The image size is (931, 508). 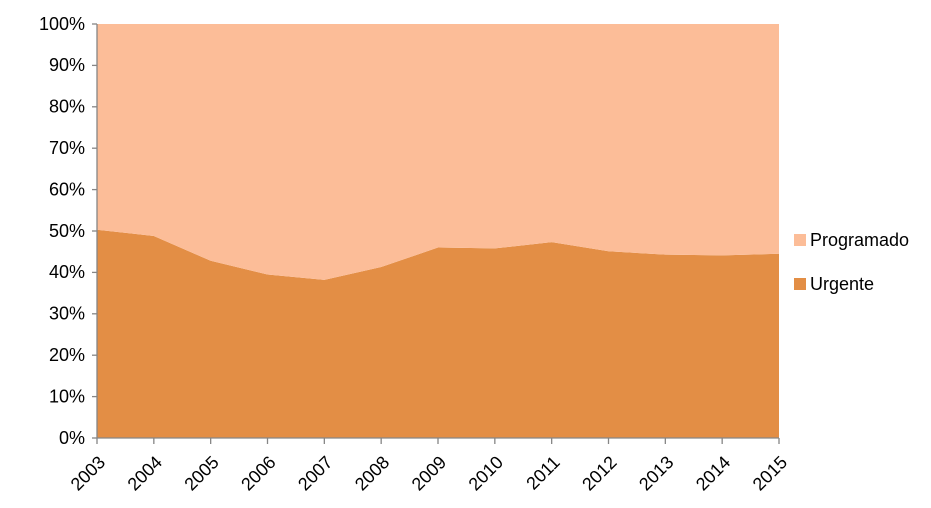 What do you see at coordinates (67, 189) in the screenshot?
I see `y-tick-label: 60%` at bounding box center [67, 189].